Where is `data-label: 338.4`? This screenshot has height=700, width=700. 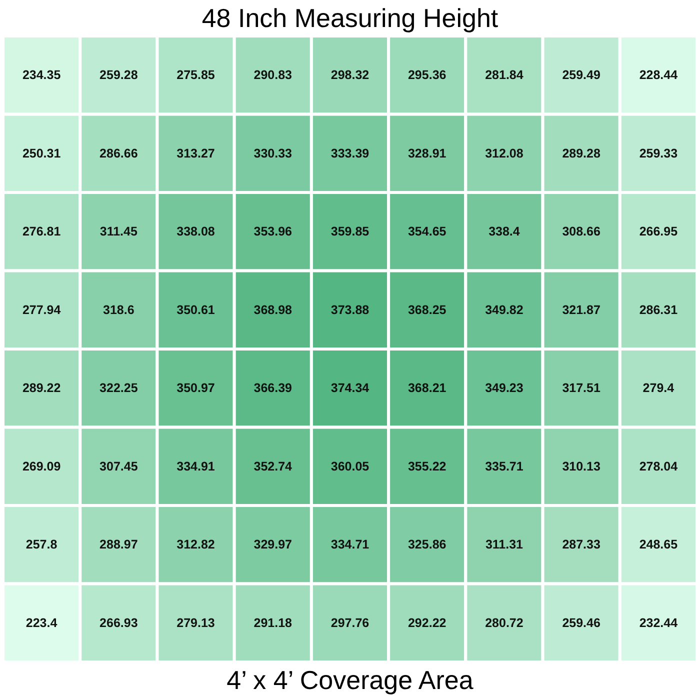 data-label: 338.4 is located at coordinates (504, 231).